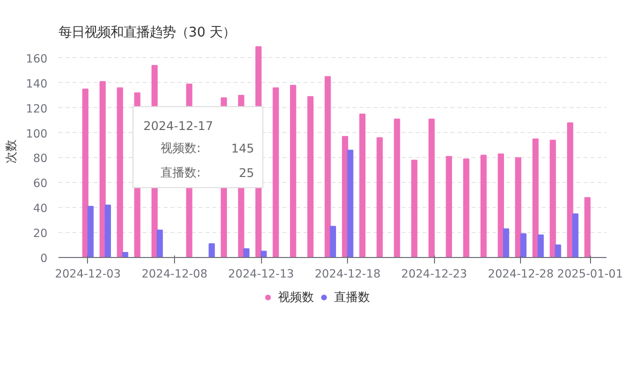 The height and width of the screenshot is (374, 629). Describe the element at coordinates (175, 273) in the screenshot. I see `x-tick-label: 2024-12-08` at that location.